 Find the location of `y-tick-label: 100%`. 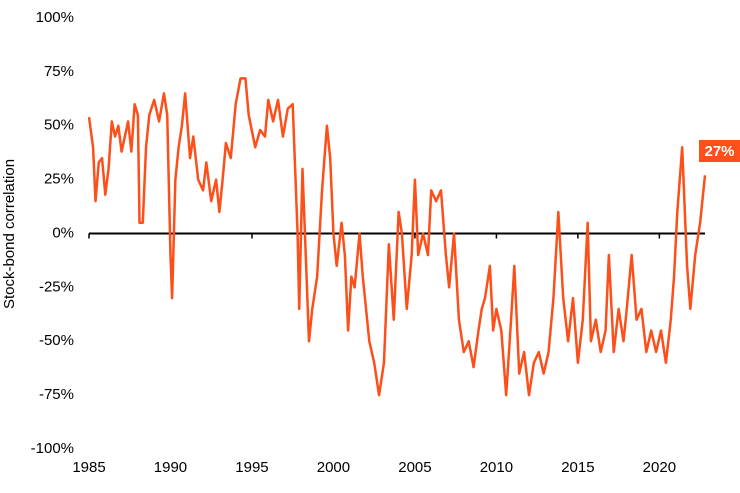

y-tick-label: 100% is located at coordinates (55, 17).